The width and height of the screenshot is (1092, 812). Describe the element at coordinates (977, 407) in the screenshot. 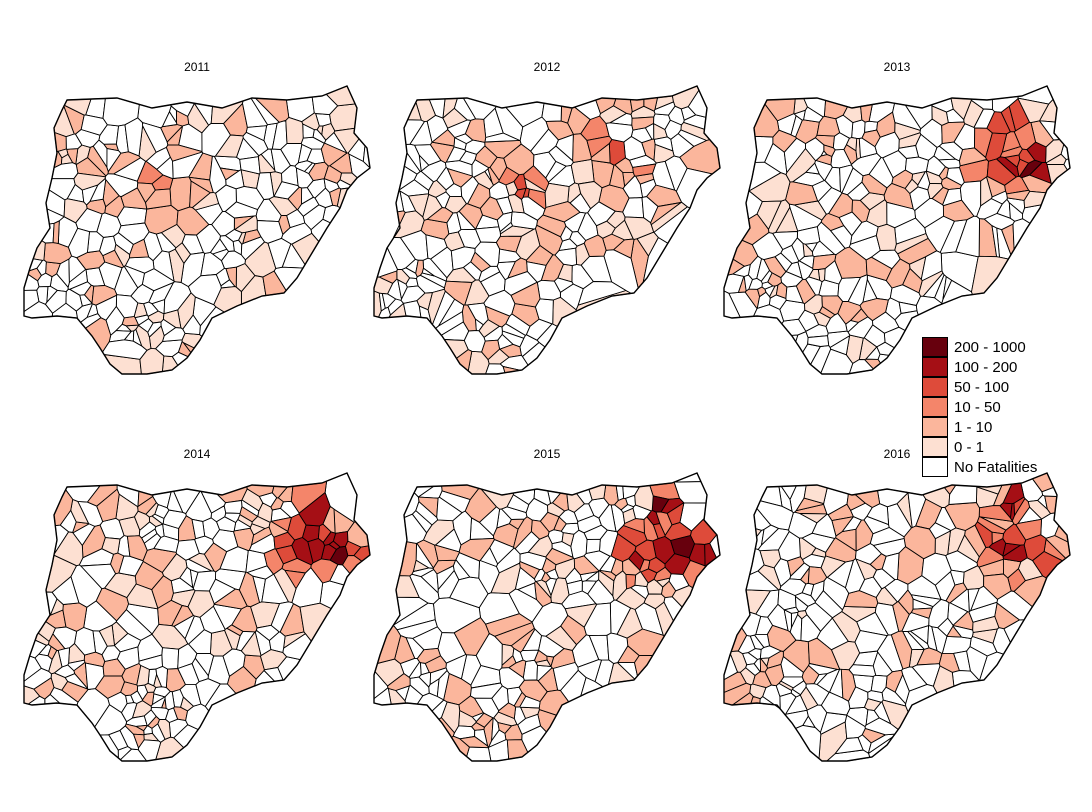

I see `legend-label: 10 - 50` at that location.